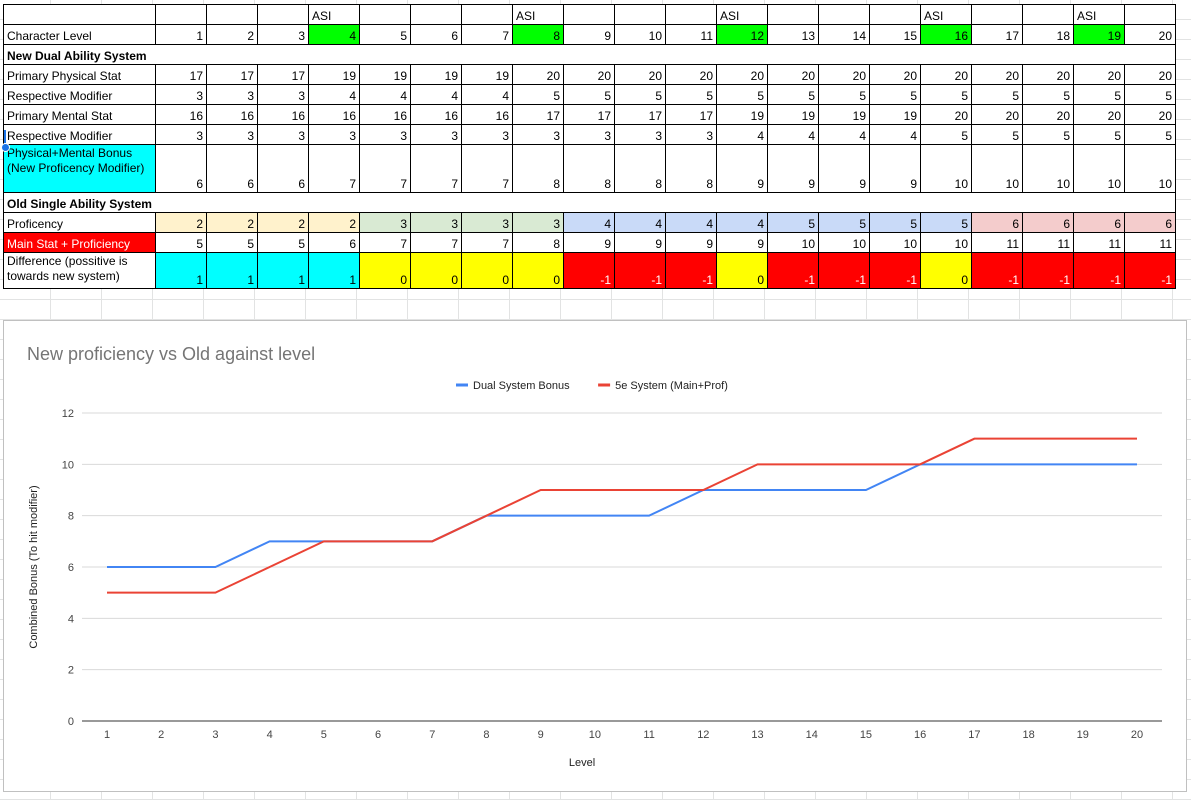  What do you see at coordinates (793, 34) in the screenshot?
I see `level-cell: 13` at bounding box center [793, 34].